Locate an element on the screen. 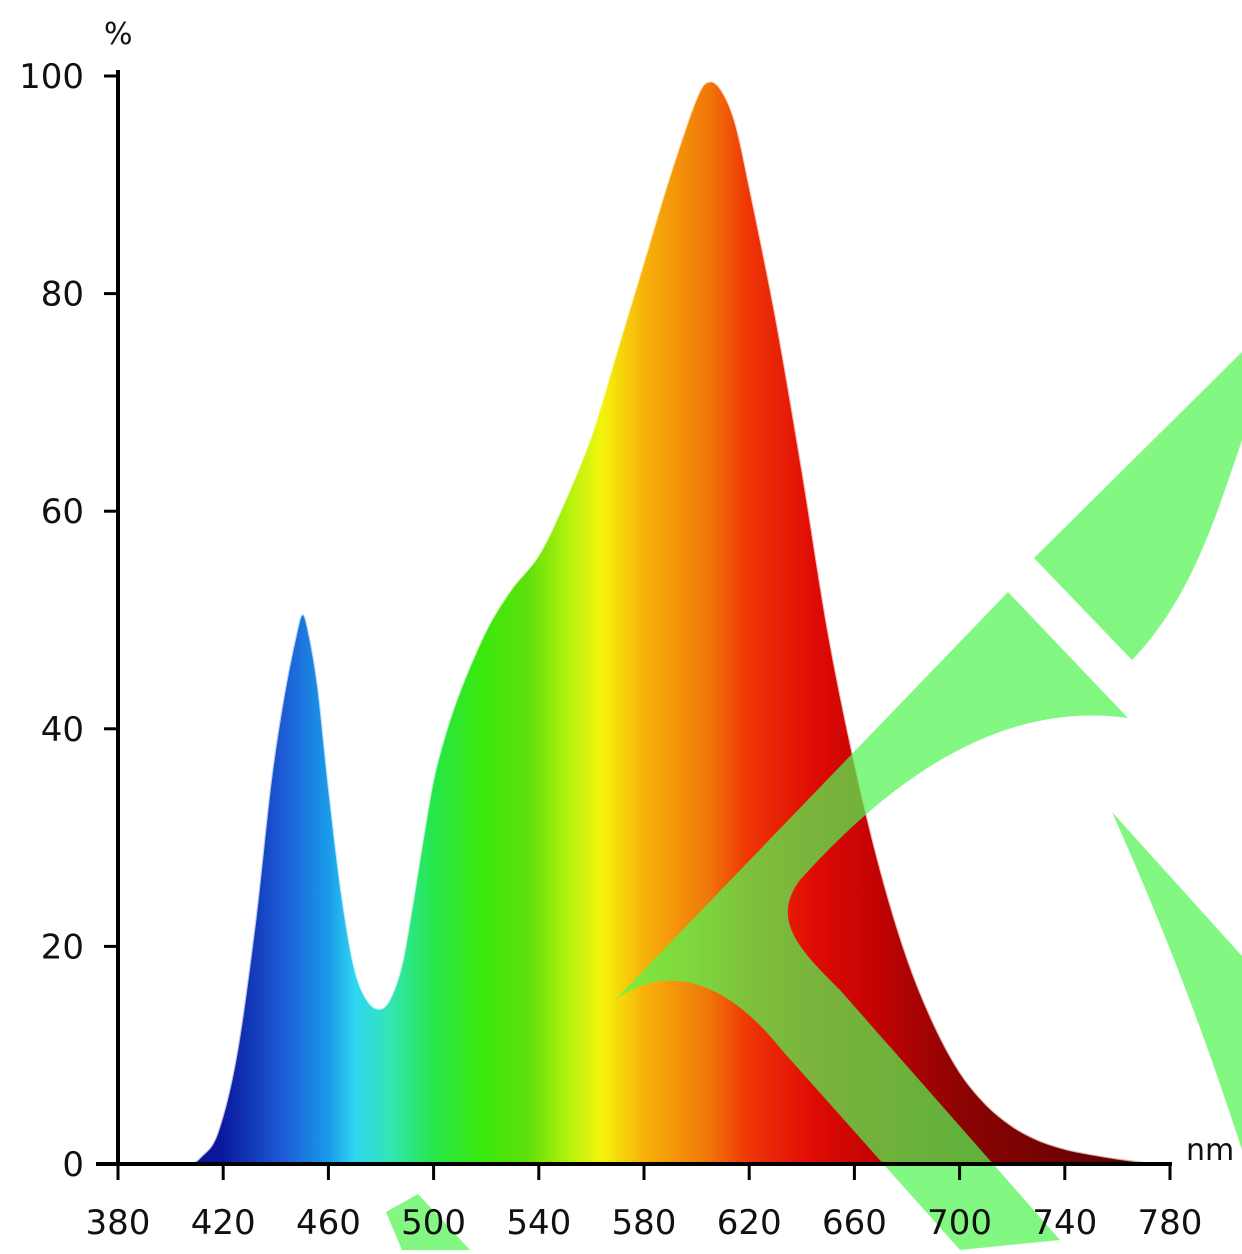 This screenshot has width=1242, height=1254. x-axis-ticks: 380 420 460 500 540 580 620 660 700 740 780 is located at coordinates (644, 1203).